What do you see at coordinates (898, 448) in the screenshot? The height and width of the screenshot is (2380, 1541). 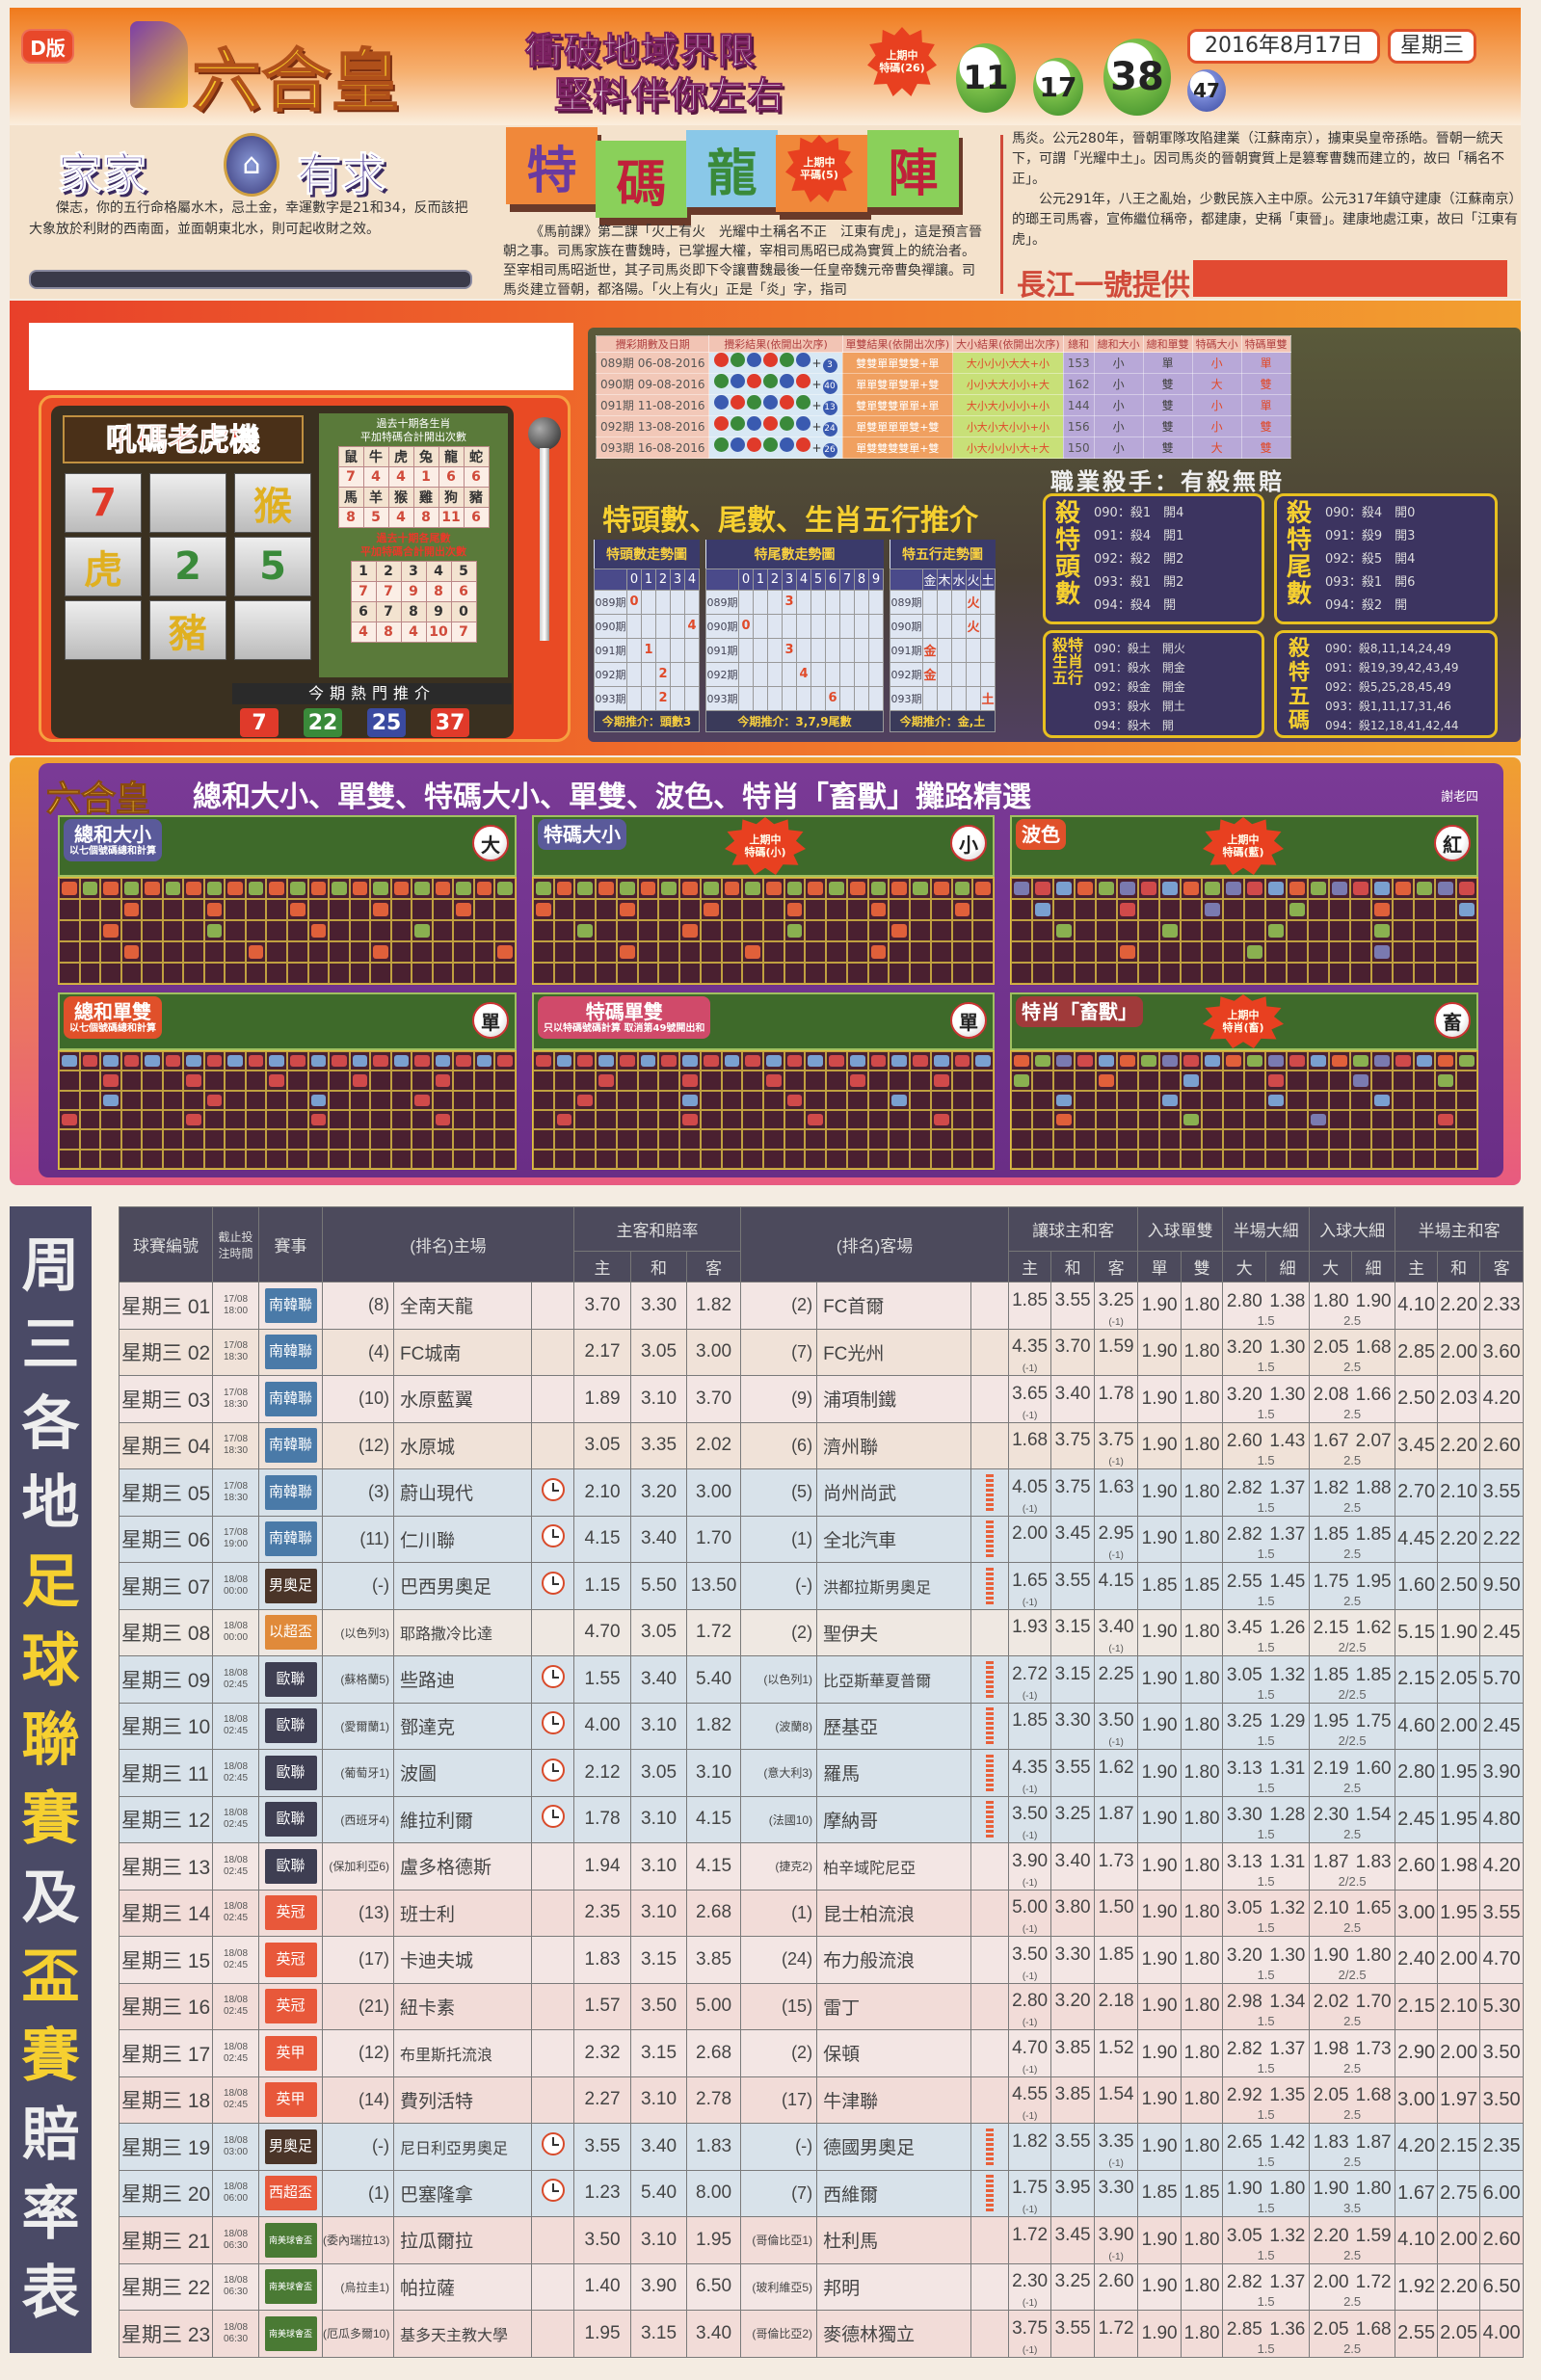 I see `odd-even-results: 單雙雙雙雙單+雙` at bounding box center [898, 448].